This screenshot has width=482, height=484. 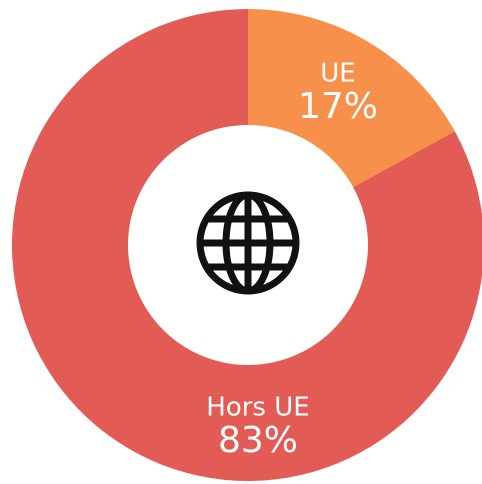 I want to click on category-label: Hors UE, so click(x=257, y=408).